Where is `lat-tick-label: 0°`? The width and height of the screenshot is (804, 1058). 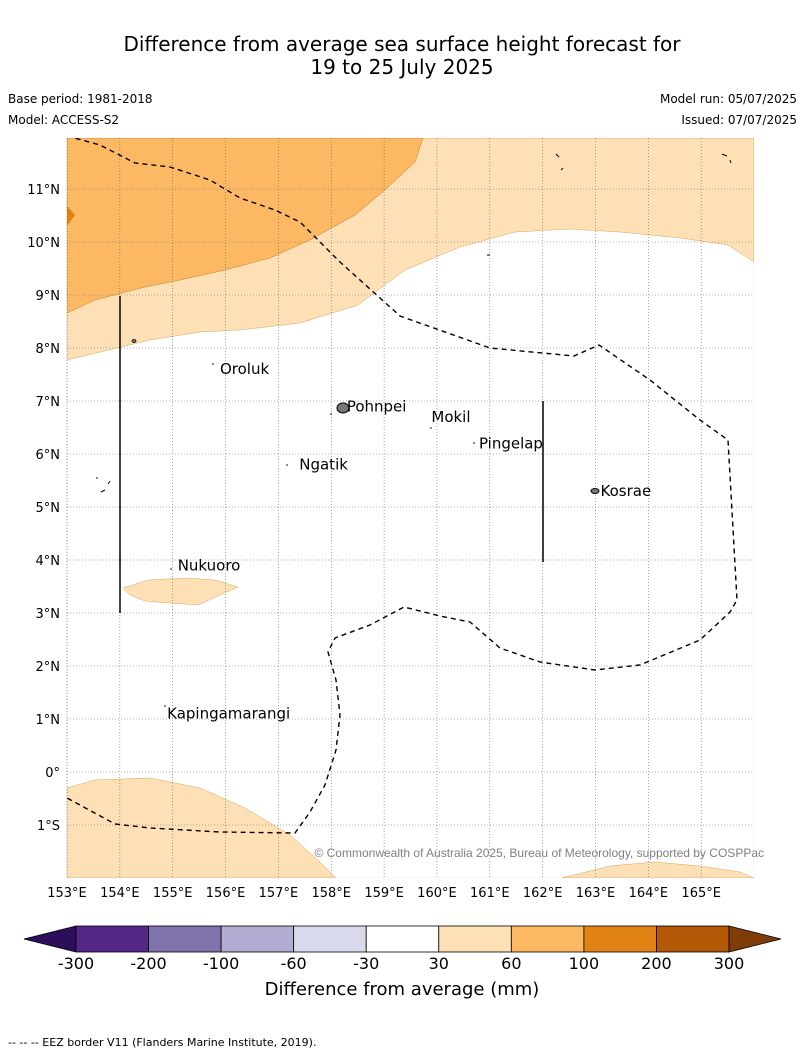
lat-tick-label: 0° is located at coordinates (52, 773).